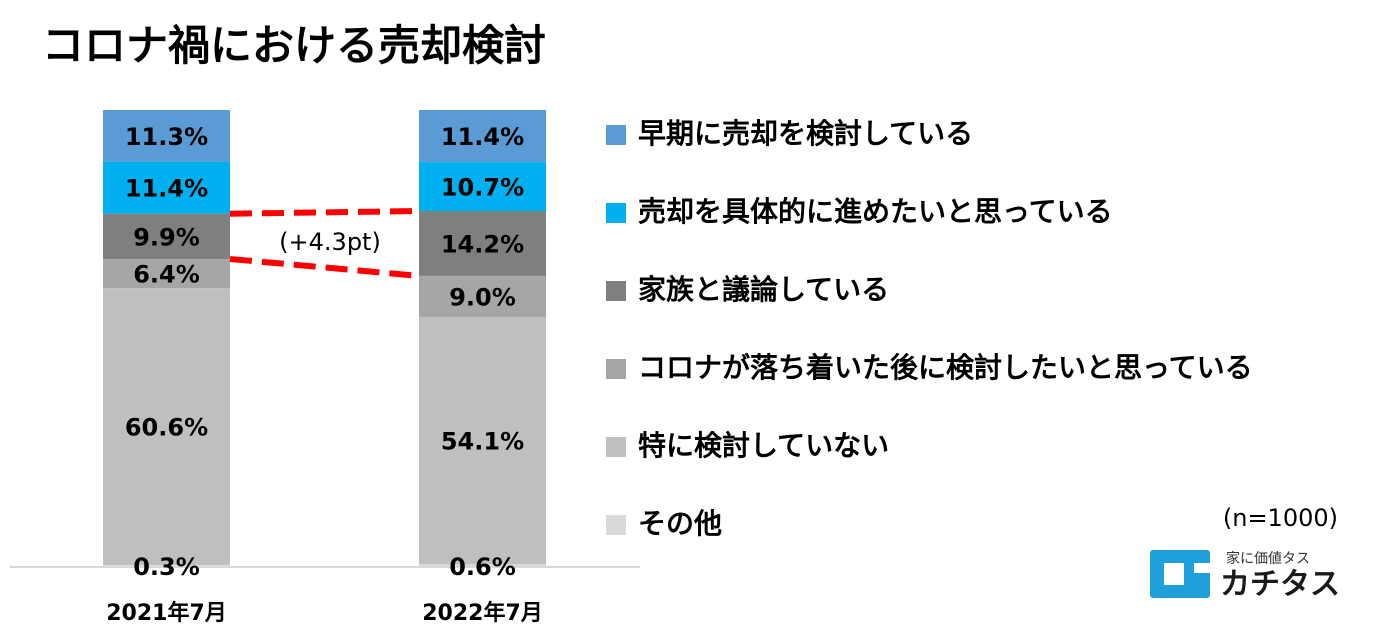 This screenshot has width=1380, height=644. What do you see at coordinates (1202, 568) in the screenshot?
I see `logo-mark-notch` at bounding box center [1202, 568].